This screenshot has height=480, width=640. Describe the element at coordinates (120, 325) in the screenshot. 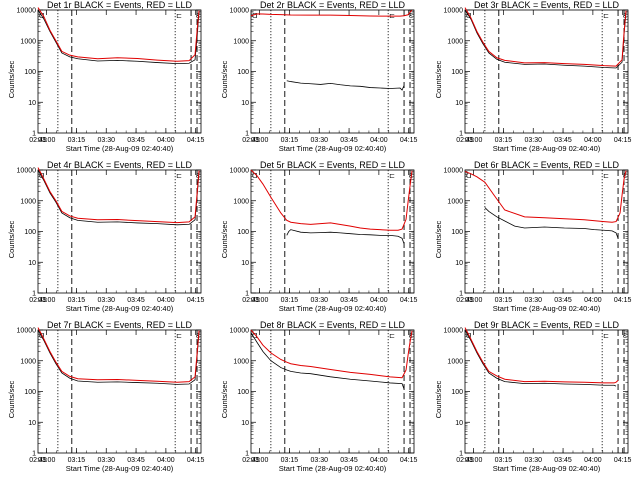

I see `panel-title: Det 7r BLACK = Events, RED = LLD` at that location.